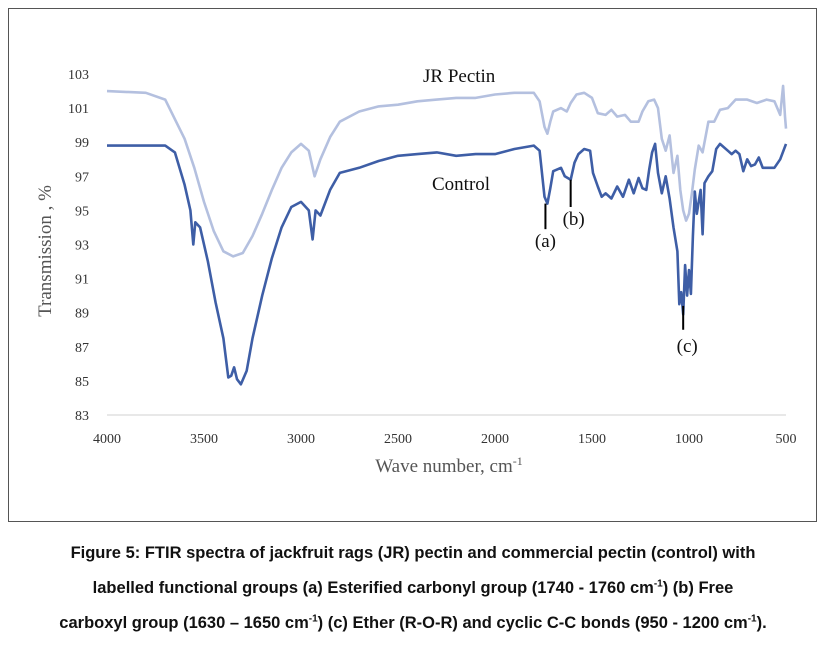 This screenshot has width=826, height=656. What do you see at coordinates (698, 588) in the screenshot?
I see `caption-line-2-b: ) (b) Free` at bounding box center [698, 588].